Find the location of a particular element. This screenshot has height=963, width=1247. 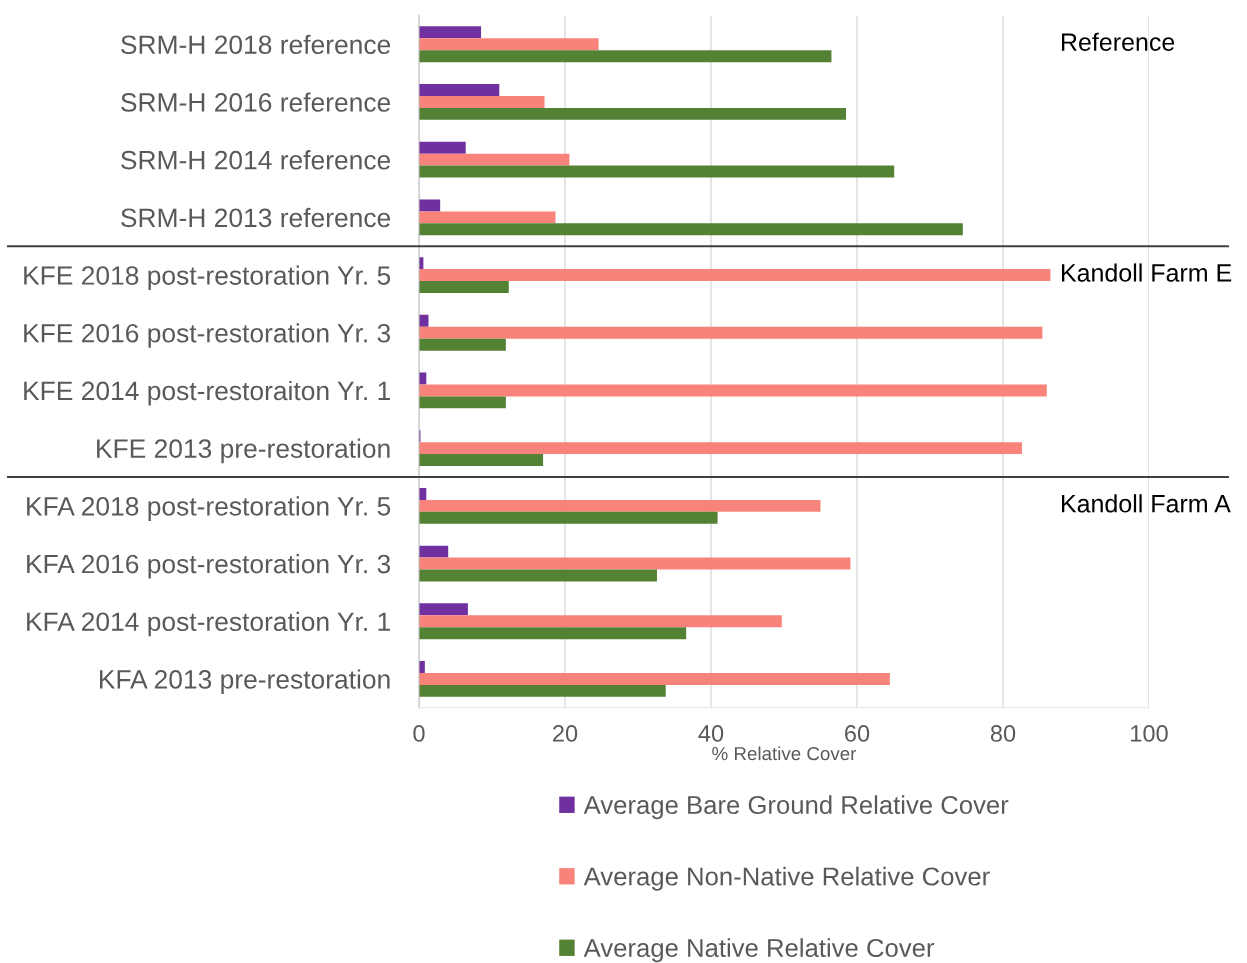

y-tick-label: KFE 2014 post-restoraiton Yr. 1 is located at coordinates (207, 393).